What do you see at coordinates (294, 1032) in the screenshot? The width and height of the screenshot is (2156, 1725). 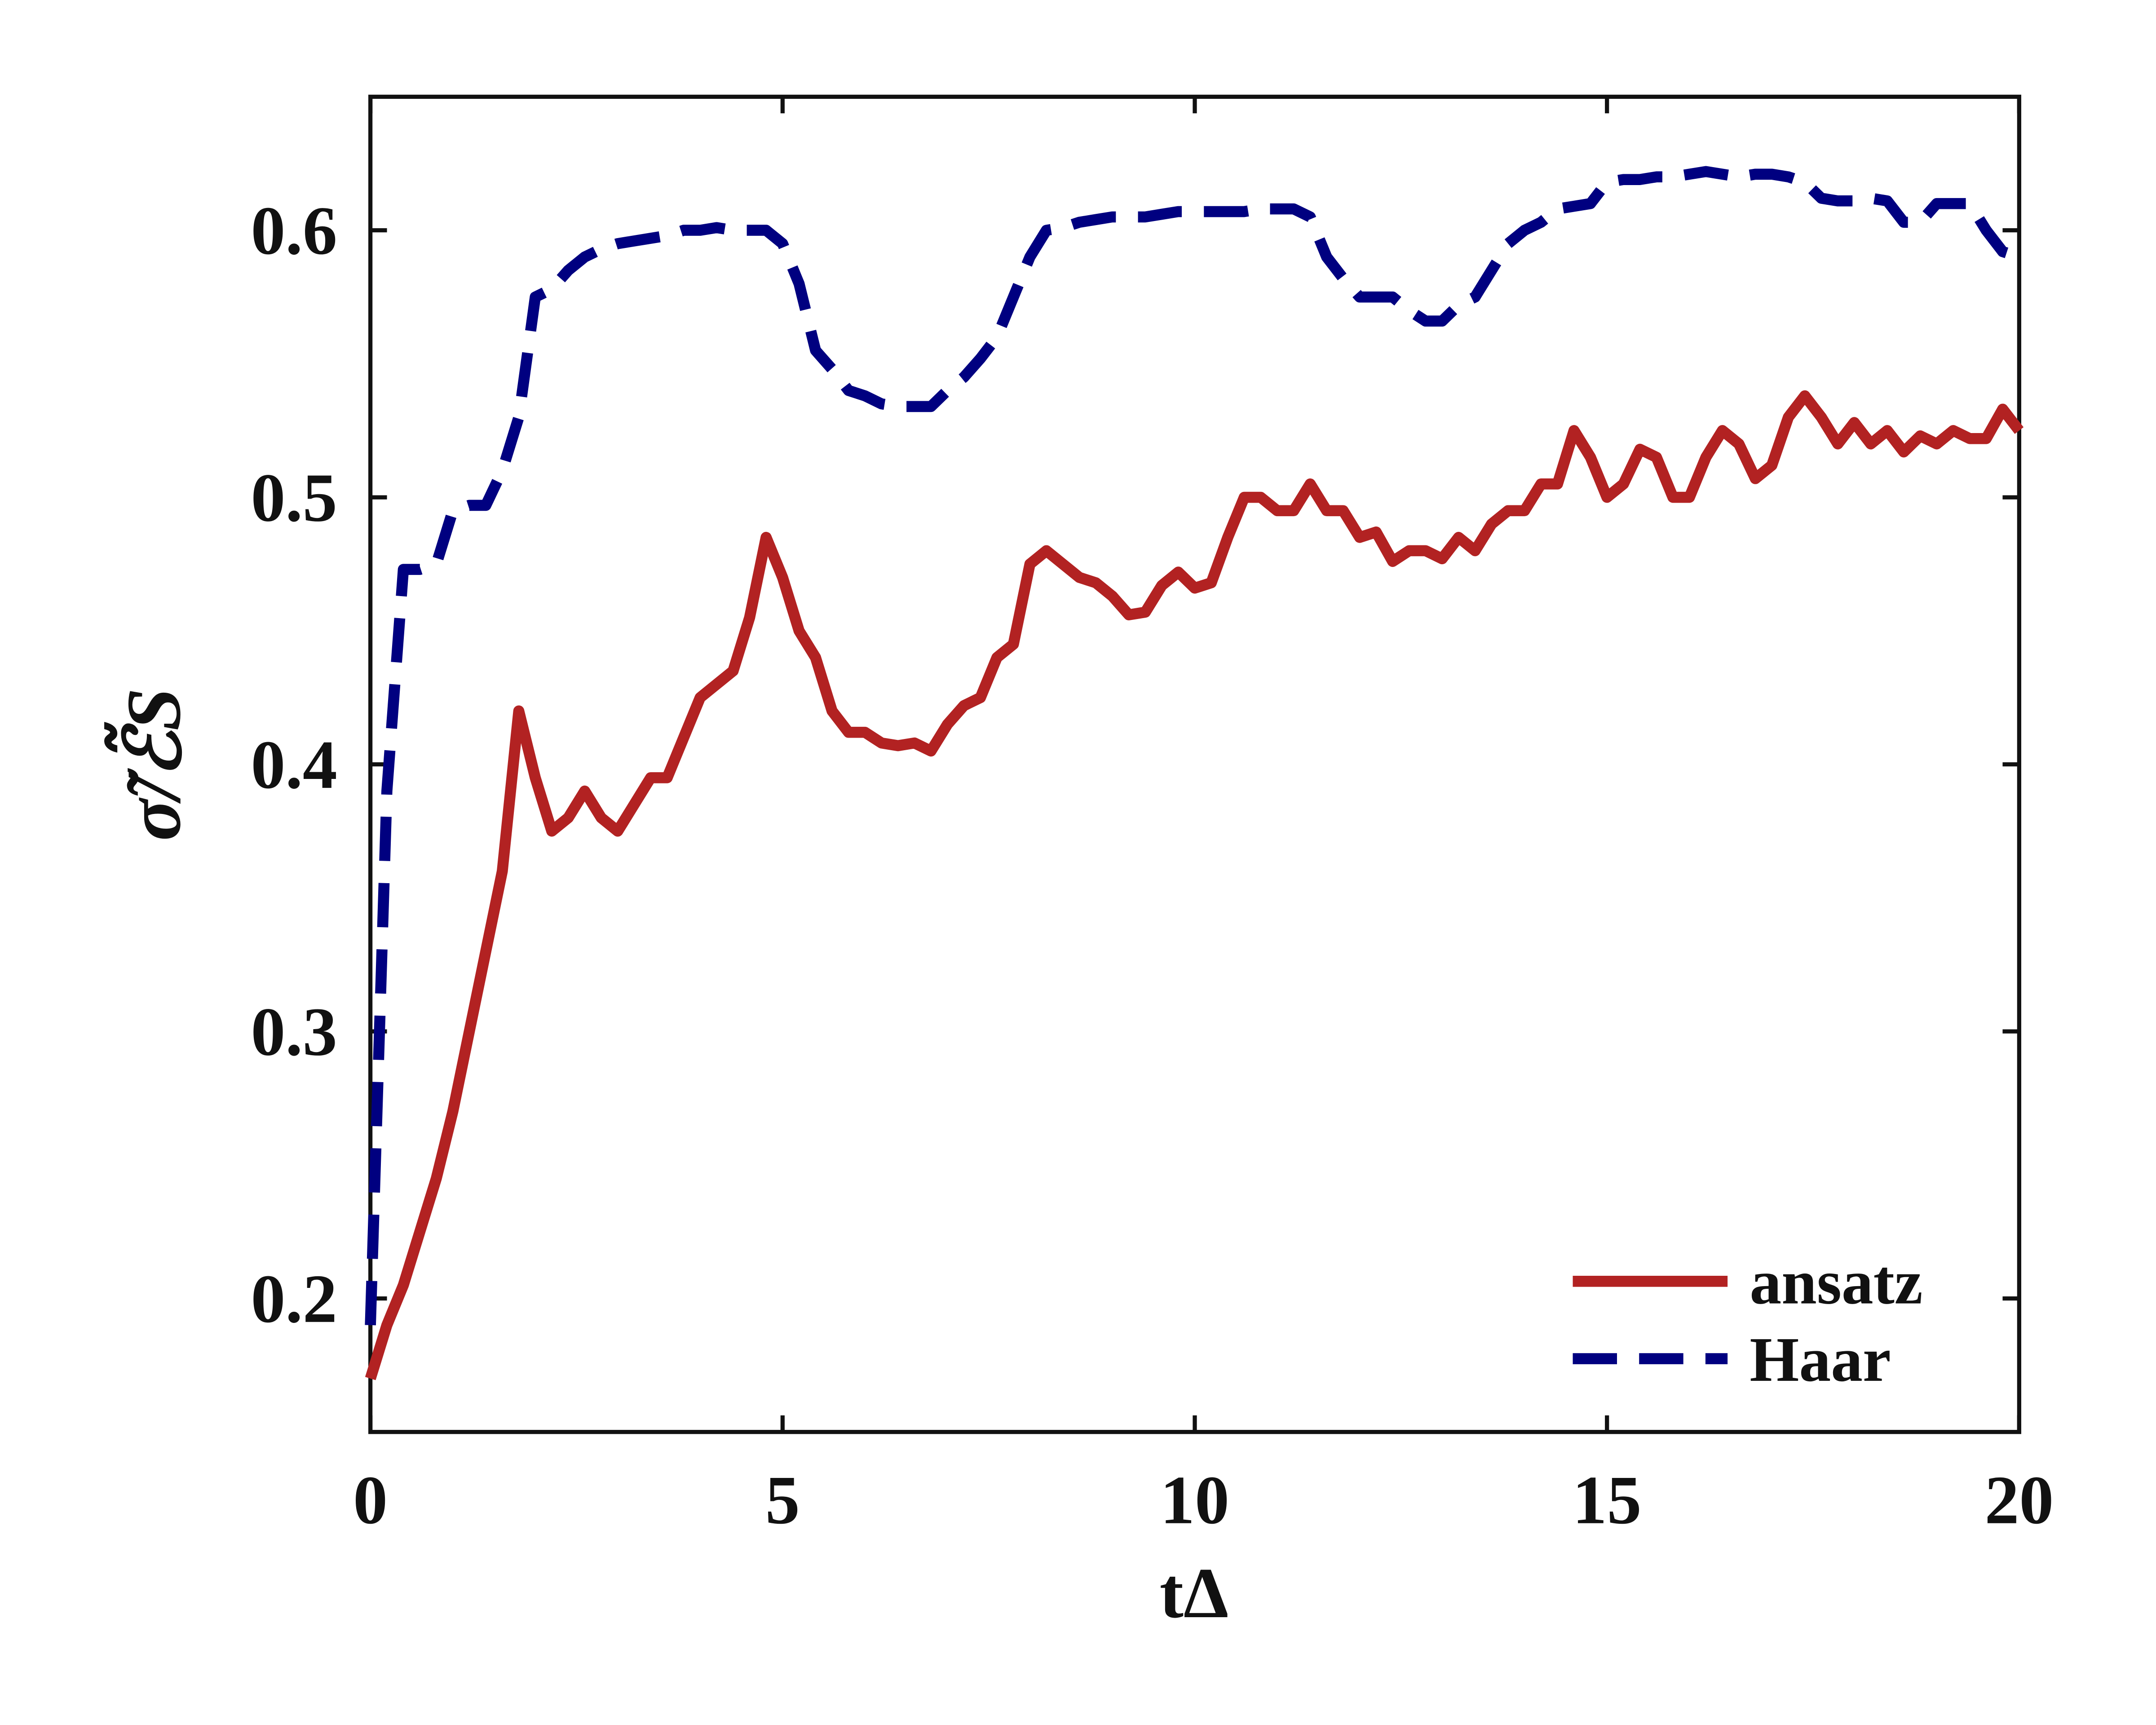 I see `y-tick-label: 0.3` at bounding box center [294, 1032].